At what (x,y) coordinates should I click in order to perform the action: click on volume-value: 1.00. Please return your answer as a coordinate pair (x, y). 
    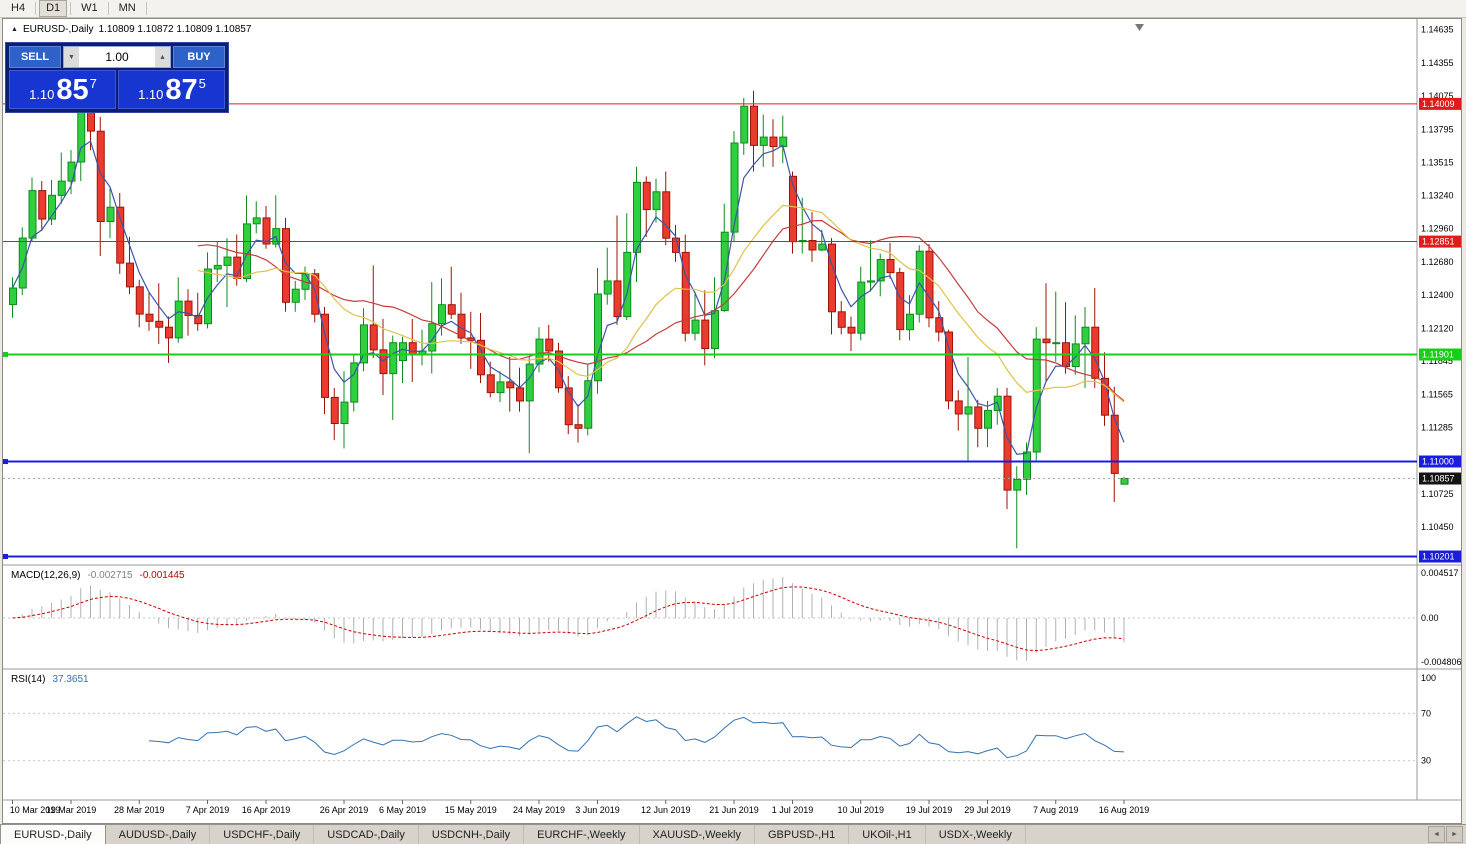
    Looking at the image, I should click on (117, 57).